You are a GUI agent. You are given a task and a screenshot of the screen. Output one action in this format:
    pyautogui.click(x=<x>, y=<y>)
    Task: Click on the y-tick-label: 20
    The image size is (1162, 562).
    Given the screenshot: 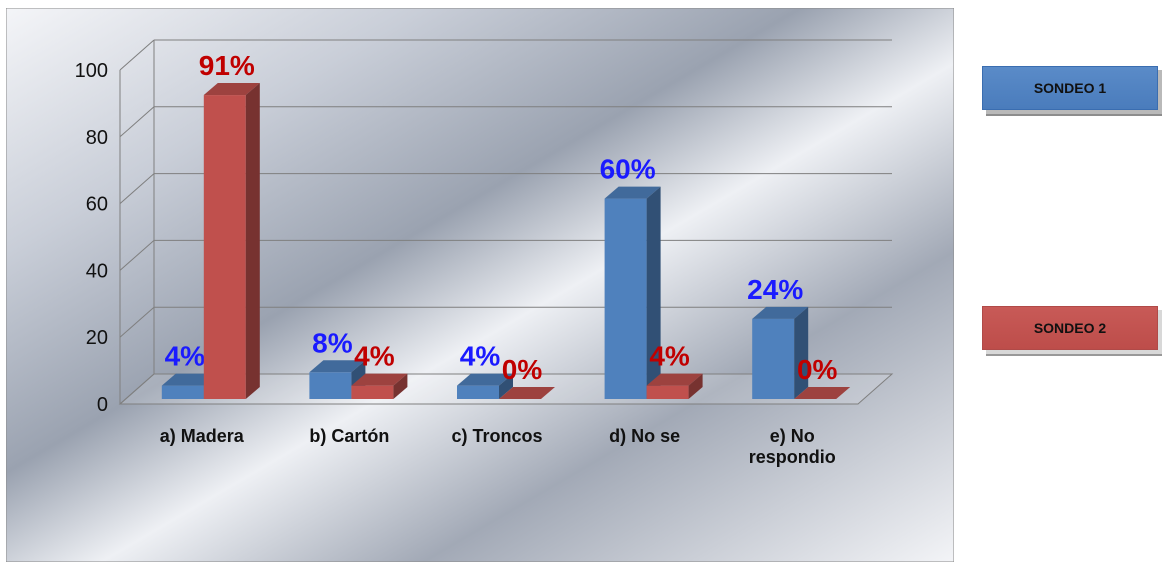 What is the action you would take?
    pyautogui.click(x=97, y=338)
    